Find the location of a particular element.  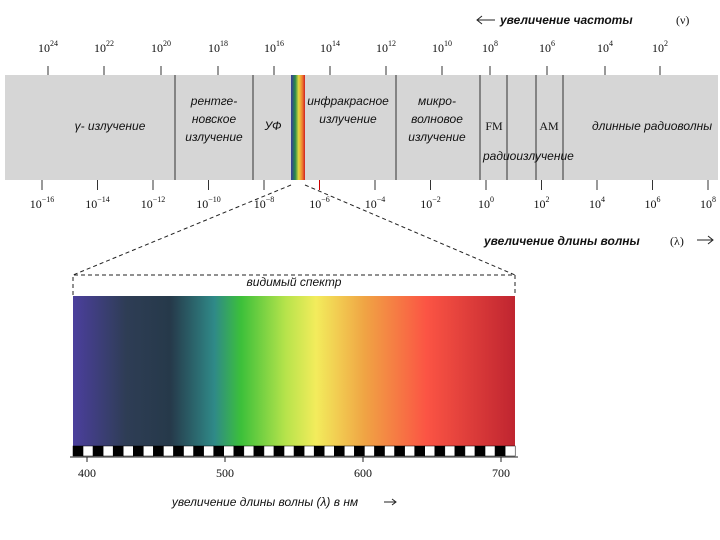

tick-exponent: 4 is located at coordinates (611, 43).